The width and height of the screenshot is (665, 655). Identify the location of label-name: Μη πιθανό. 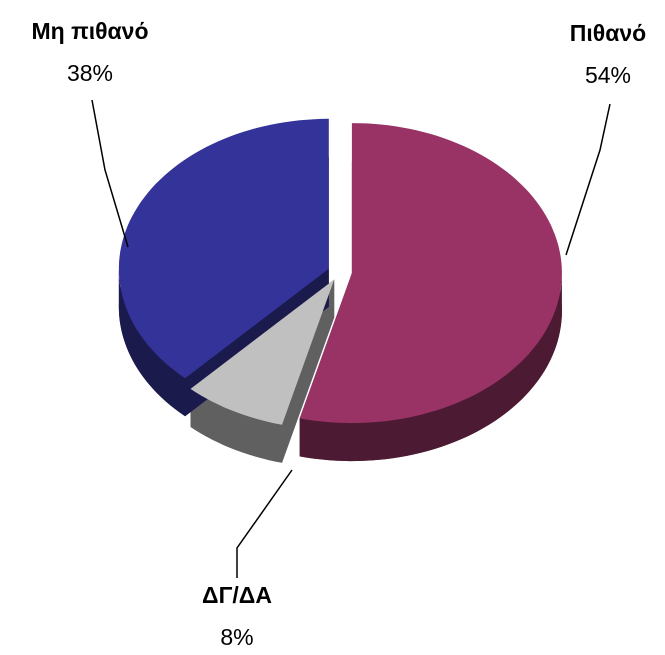
(89, 31).